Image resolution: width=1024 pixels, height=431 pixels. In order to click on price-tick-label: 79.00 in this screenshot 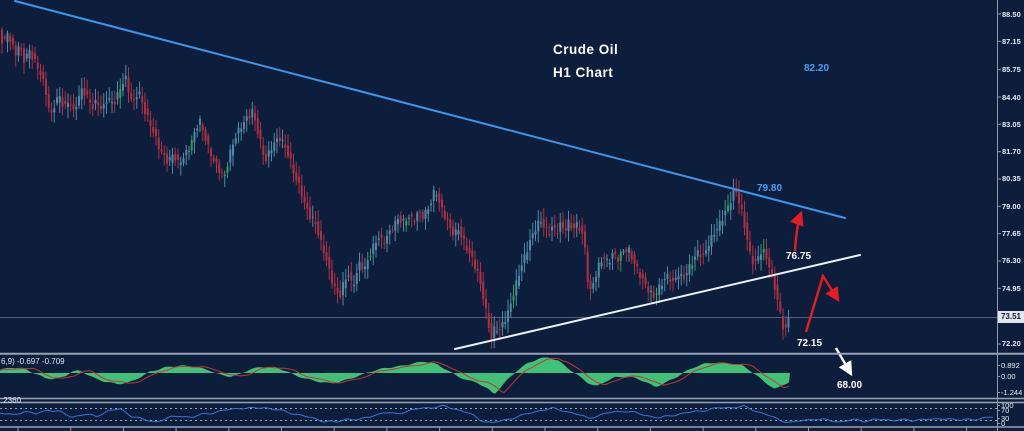, I will do `click(1011, 206)`.